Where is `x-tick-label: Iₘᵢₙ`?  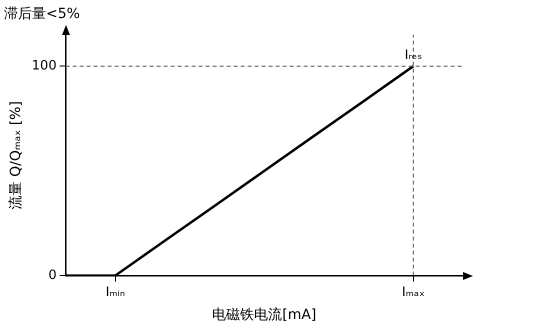 x-tick-label: Iₘᵢₙ is located at coordinates (116, 292).